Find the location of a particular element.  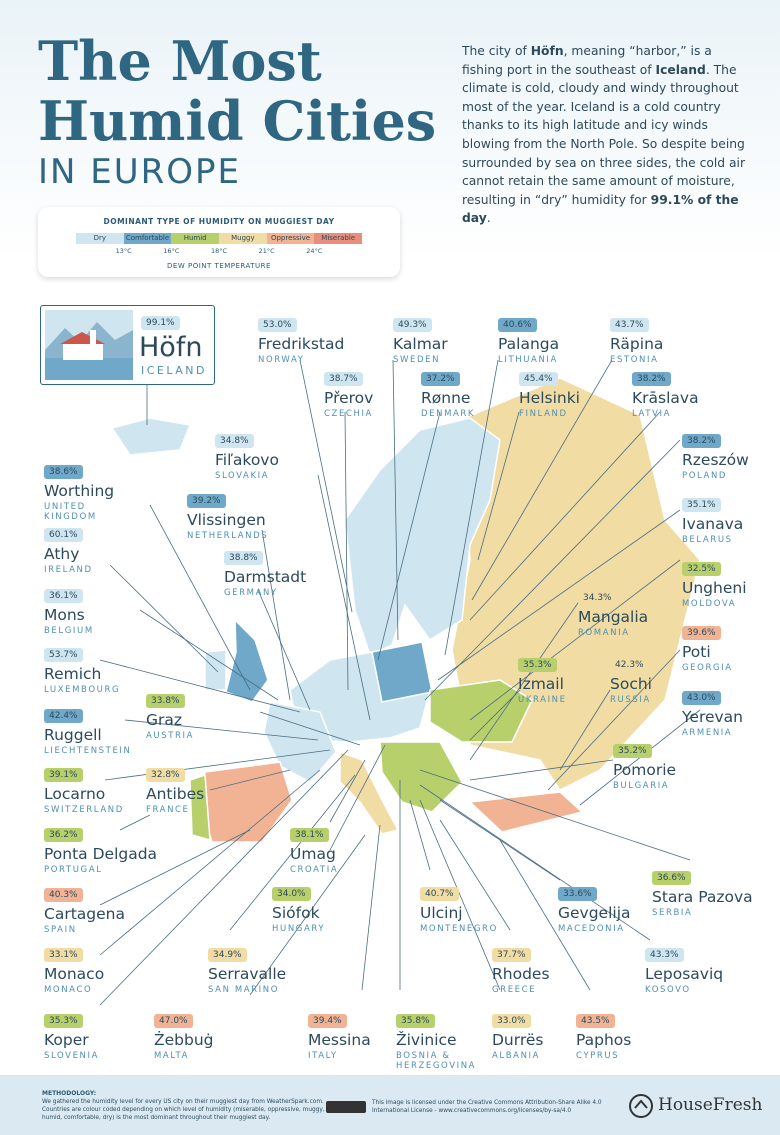

city-value: 33.8% is located at coordinates (165, 701).